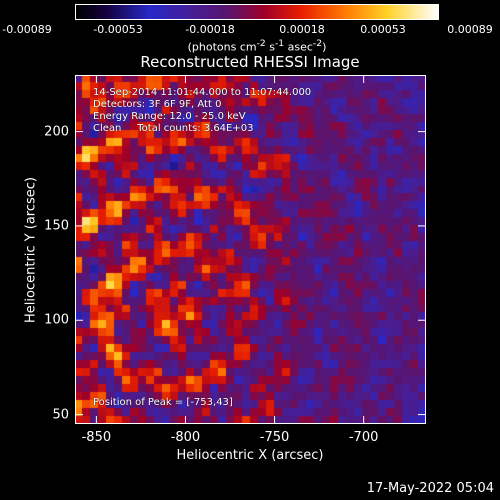 This screenshot has height=500, width=500. I want to click on x-tick-label: -750, so click(274, 437).